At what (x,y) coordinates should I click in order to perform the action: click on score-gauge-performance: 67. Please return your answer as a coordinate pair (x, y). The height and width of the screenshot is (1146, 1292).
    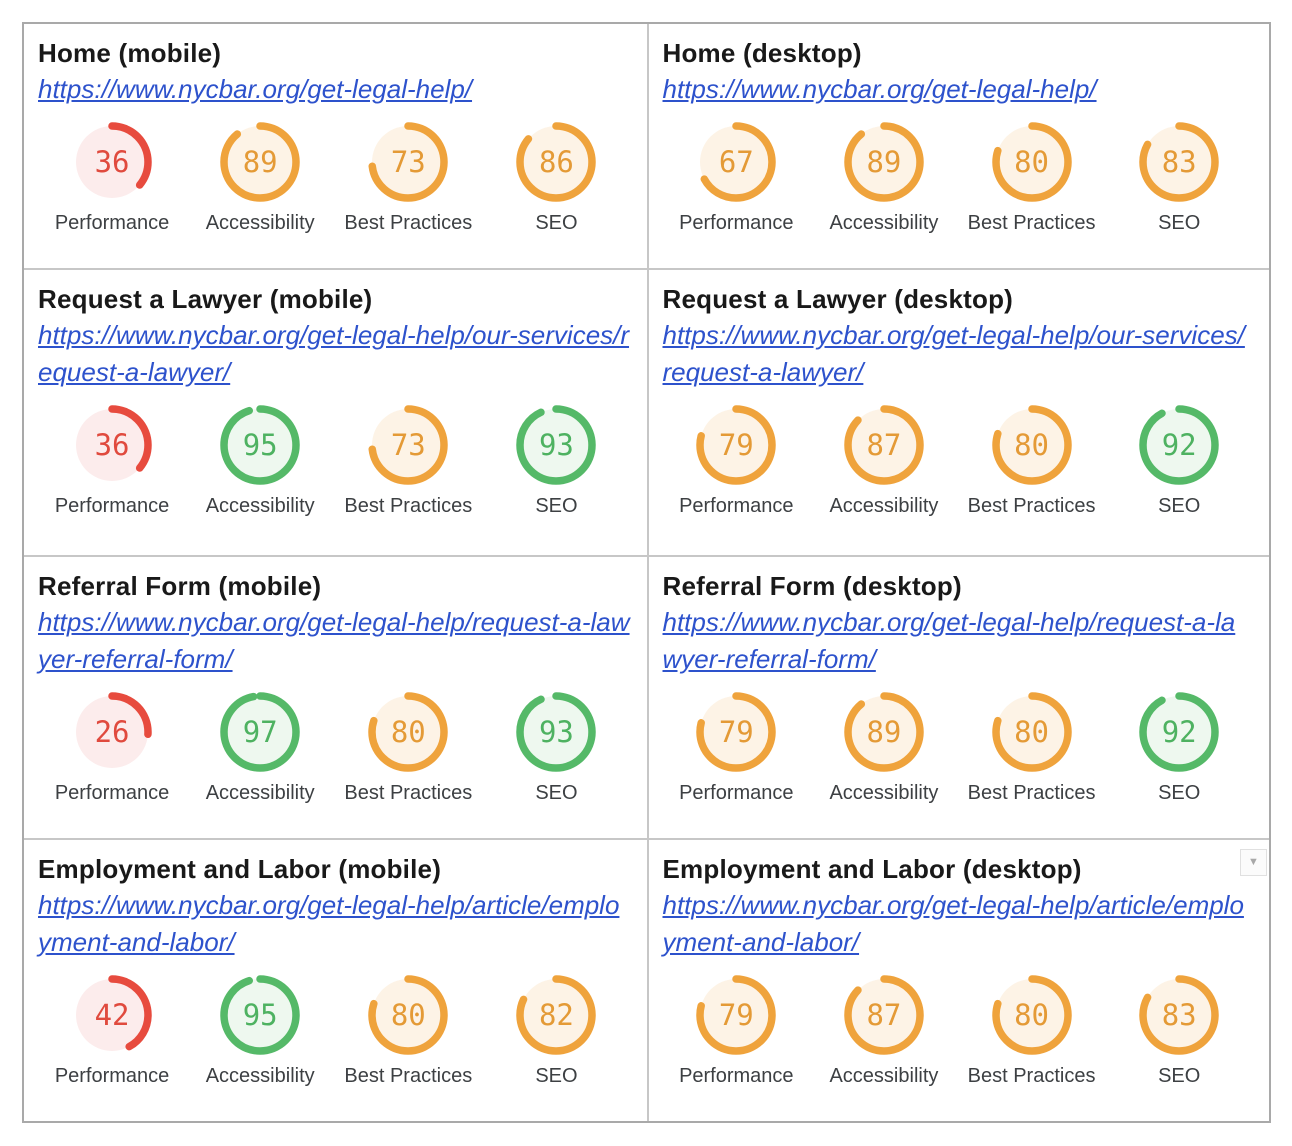
    Looking at the image, I should click on (736, 162).